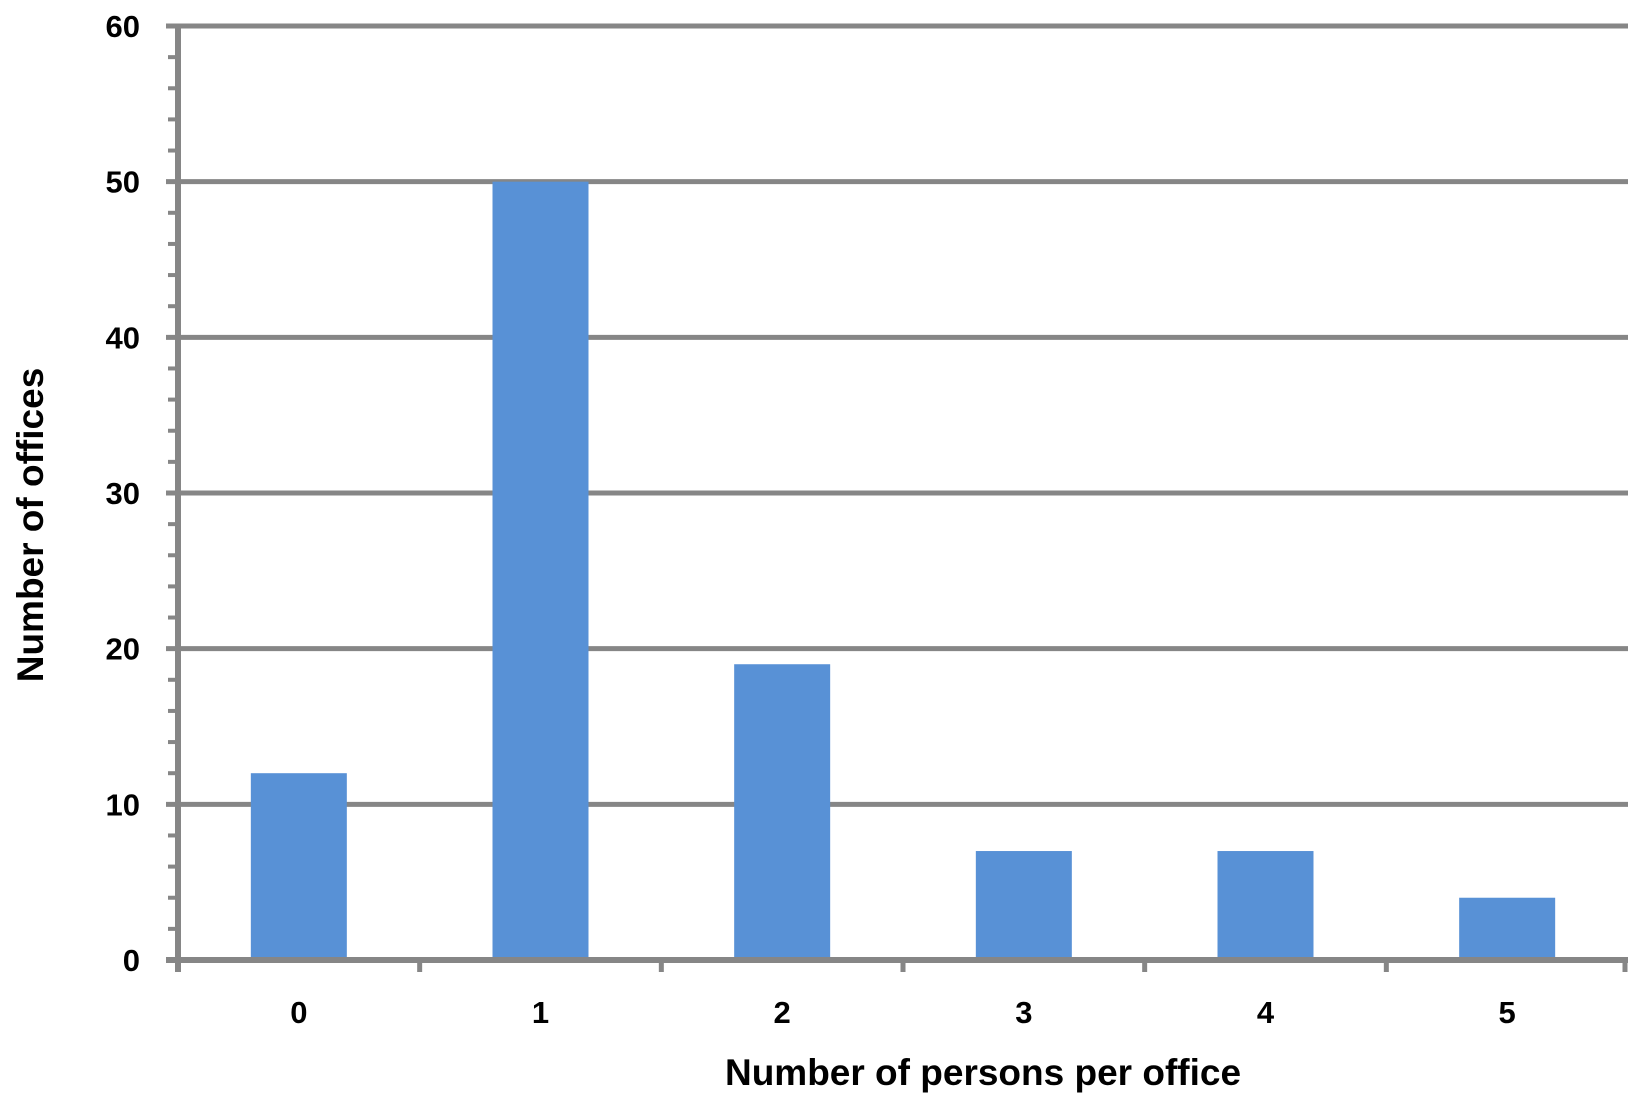  I want to click on y-tick-label-0: 0, so click(131, 960).